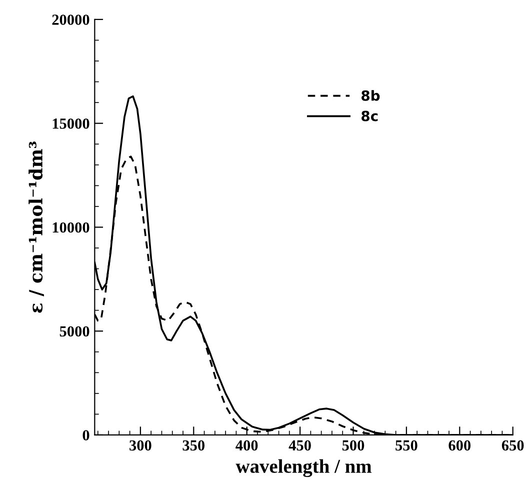 The image size is (526, 486). I want to click on x-tick-label: 400, so click(247, 445).